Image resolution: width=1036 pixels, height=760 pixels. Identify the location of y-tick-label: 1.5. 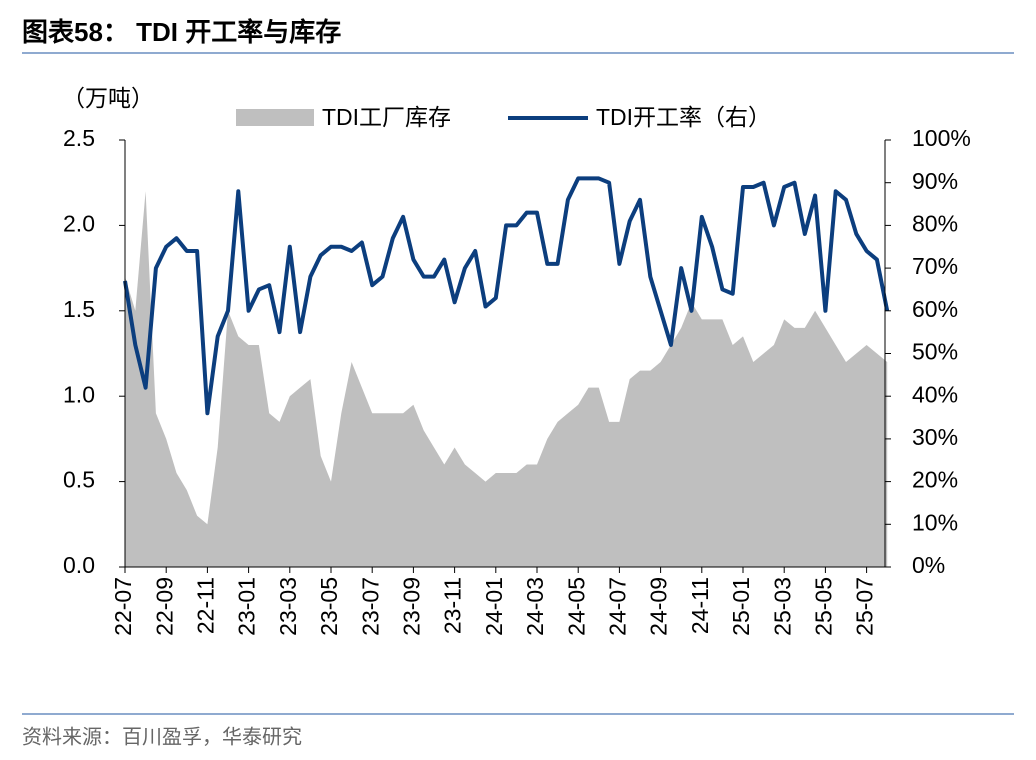
(79, 309).